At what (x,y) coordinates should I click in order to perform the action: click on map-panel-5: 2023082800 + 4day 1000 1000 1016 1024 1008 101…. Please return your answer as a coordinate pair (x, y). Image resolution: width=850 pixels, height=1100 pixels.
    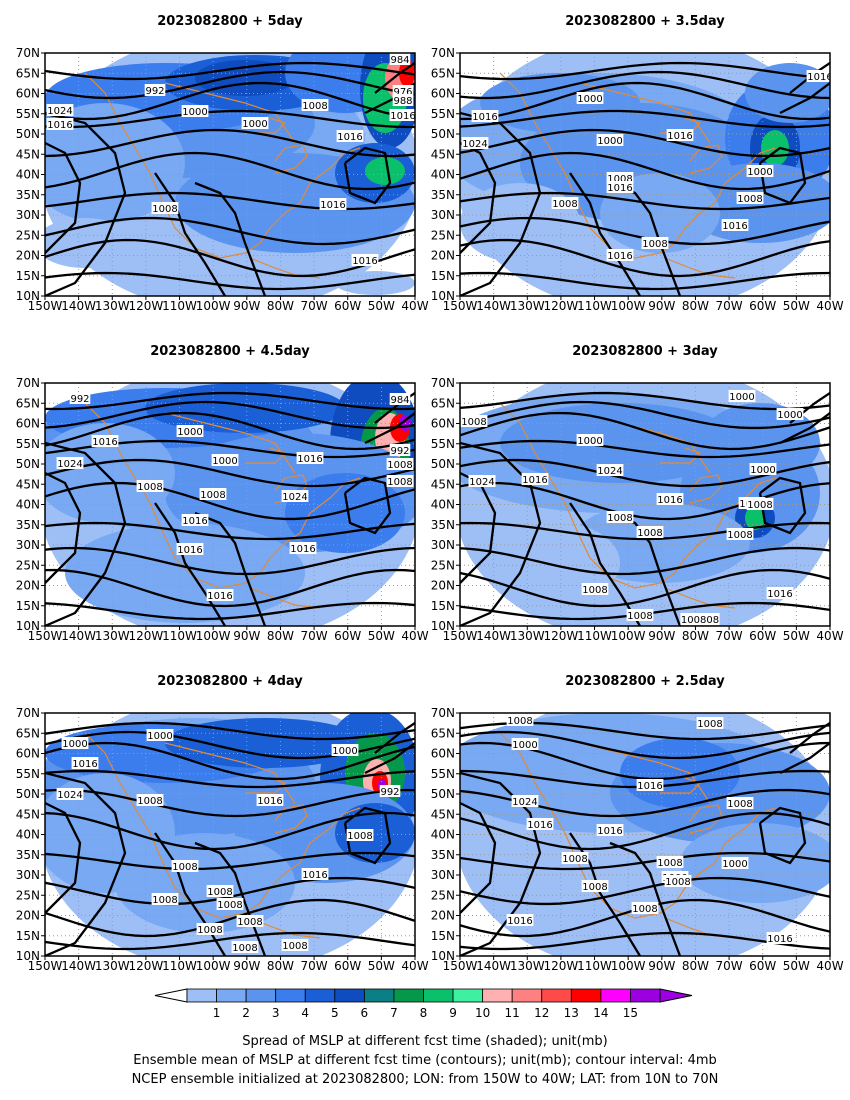
    Looking at the image, I should click on (222, 823).